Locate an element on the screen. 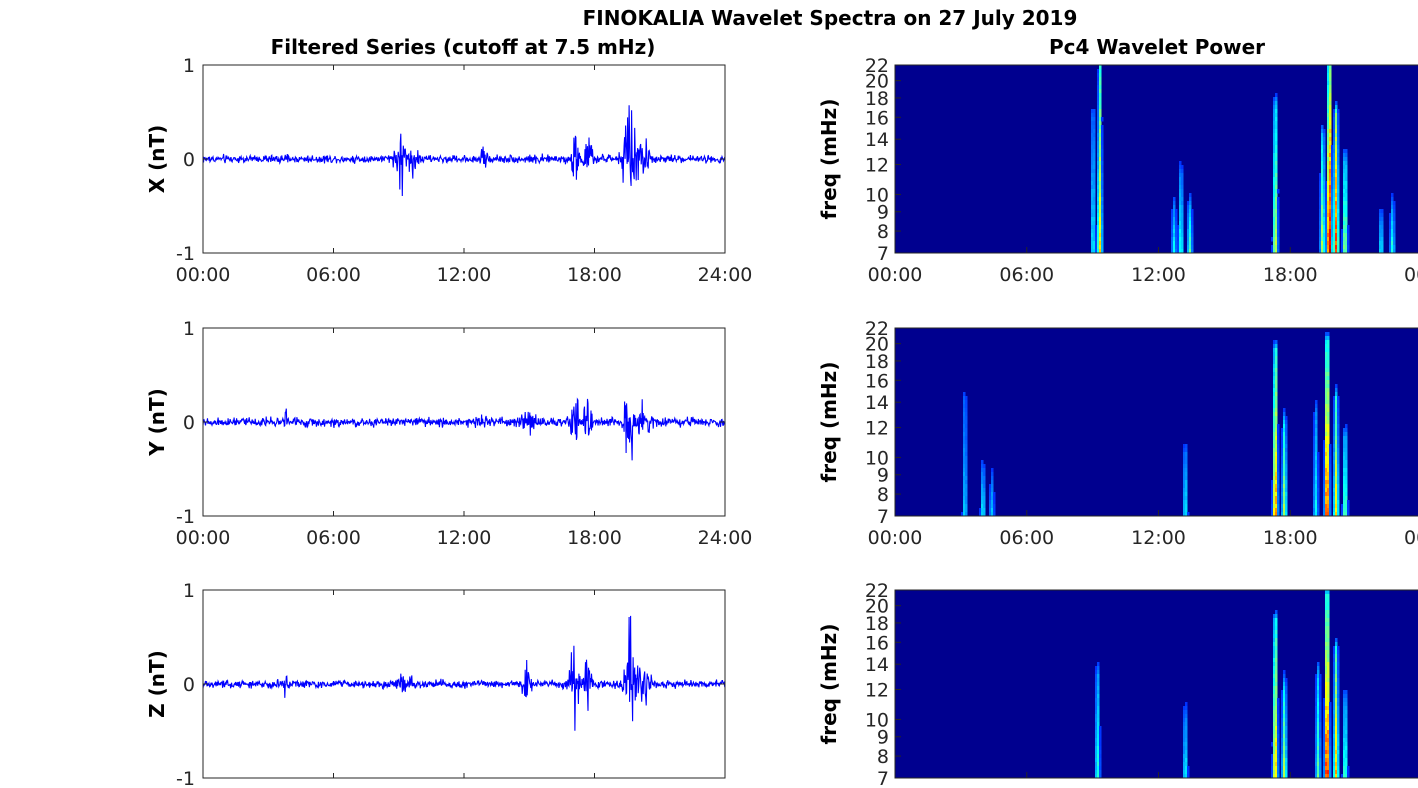 The image size is (1418, 788). y-tick-label: 8 is located at coordinates (883, 232).